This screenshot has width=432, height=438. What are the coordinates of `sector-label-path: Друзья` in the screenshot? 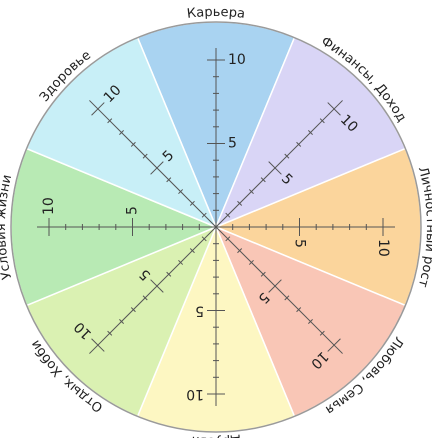 It's located at (216, 435).